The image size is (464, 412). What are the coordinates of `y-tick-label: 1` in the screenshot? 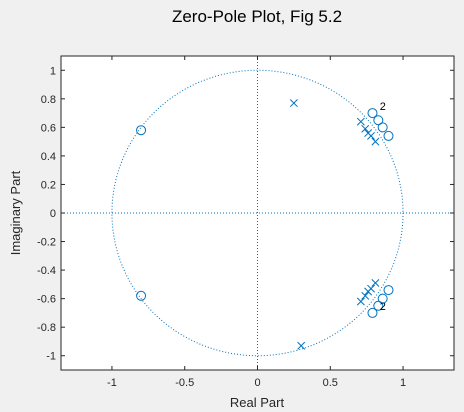 It's located at (53, 71).